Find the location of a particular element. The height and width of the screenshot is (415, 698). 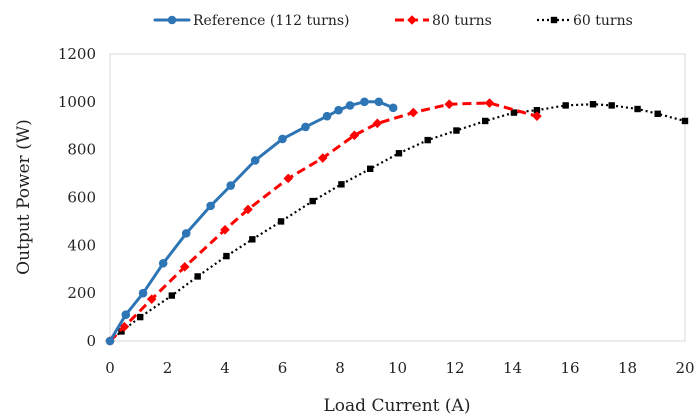

x-tick-label: 14 is located at coordinates (512, 368).